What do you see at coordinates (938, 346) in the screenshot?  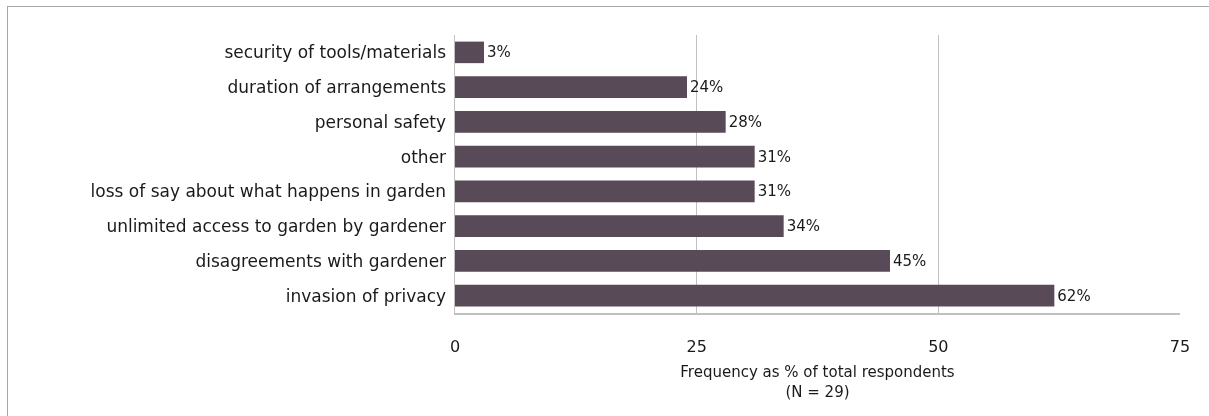 I see `x-tick-label: 50` at bounding box center [938, 346].